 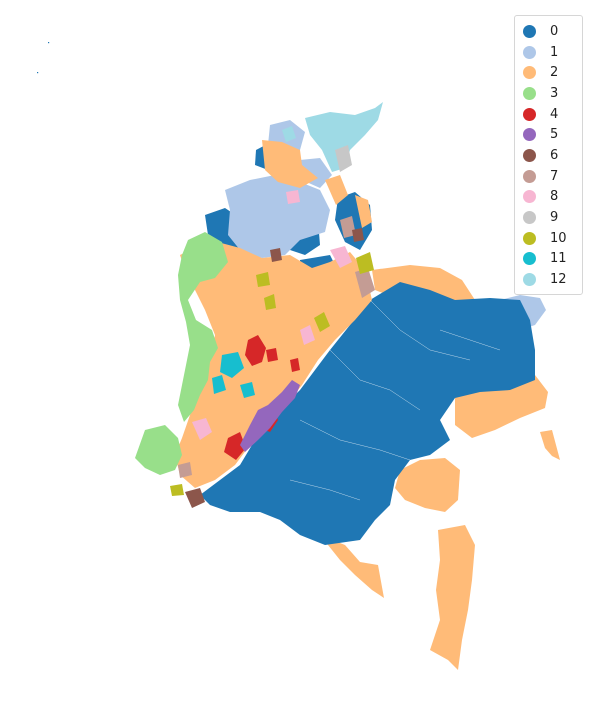 I want to click on legend-item: 6, so click(x=552, y=155).